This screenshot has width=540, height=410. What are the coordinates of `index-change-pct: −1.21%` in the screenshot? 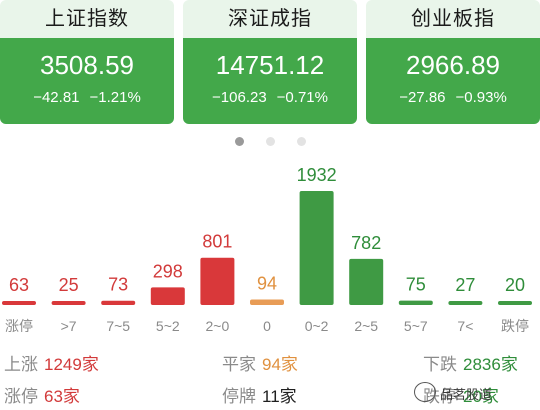 It's located at (115, 97).